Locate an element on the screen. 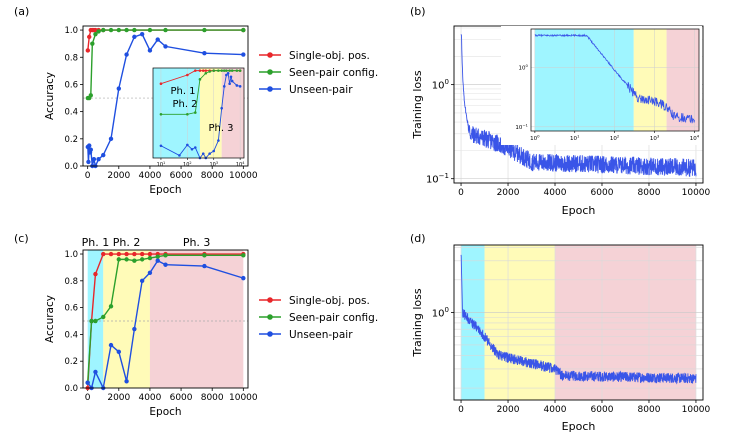  b-inset-ytick-label: 100 is located at coordinates (524, 67).